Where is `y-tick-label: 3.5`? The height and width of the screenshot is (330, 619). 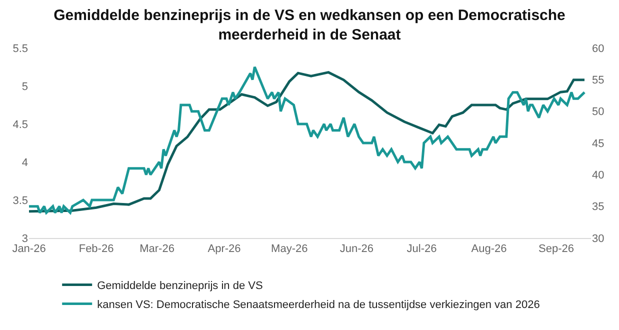
y-tick-label: 3.5 is located at coordinates (20, 200).